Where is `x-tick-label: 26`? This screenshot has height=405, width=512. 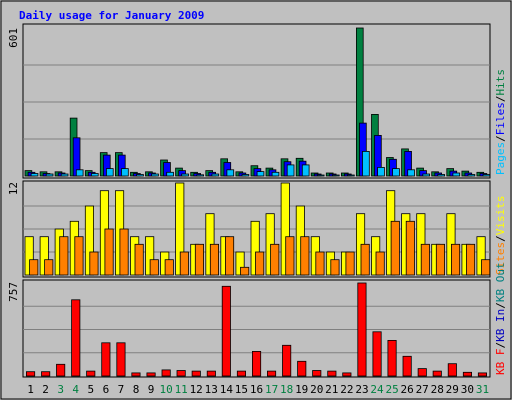
x-tick-label: 26 is located at coordinates (406, 389).